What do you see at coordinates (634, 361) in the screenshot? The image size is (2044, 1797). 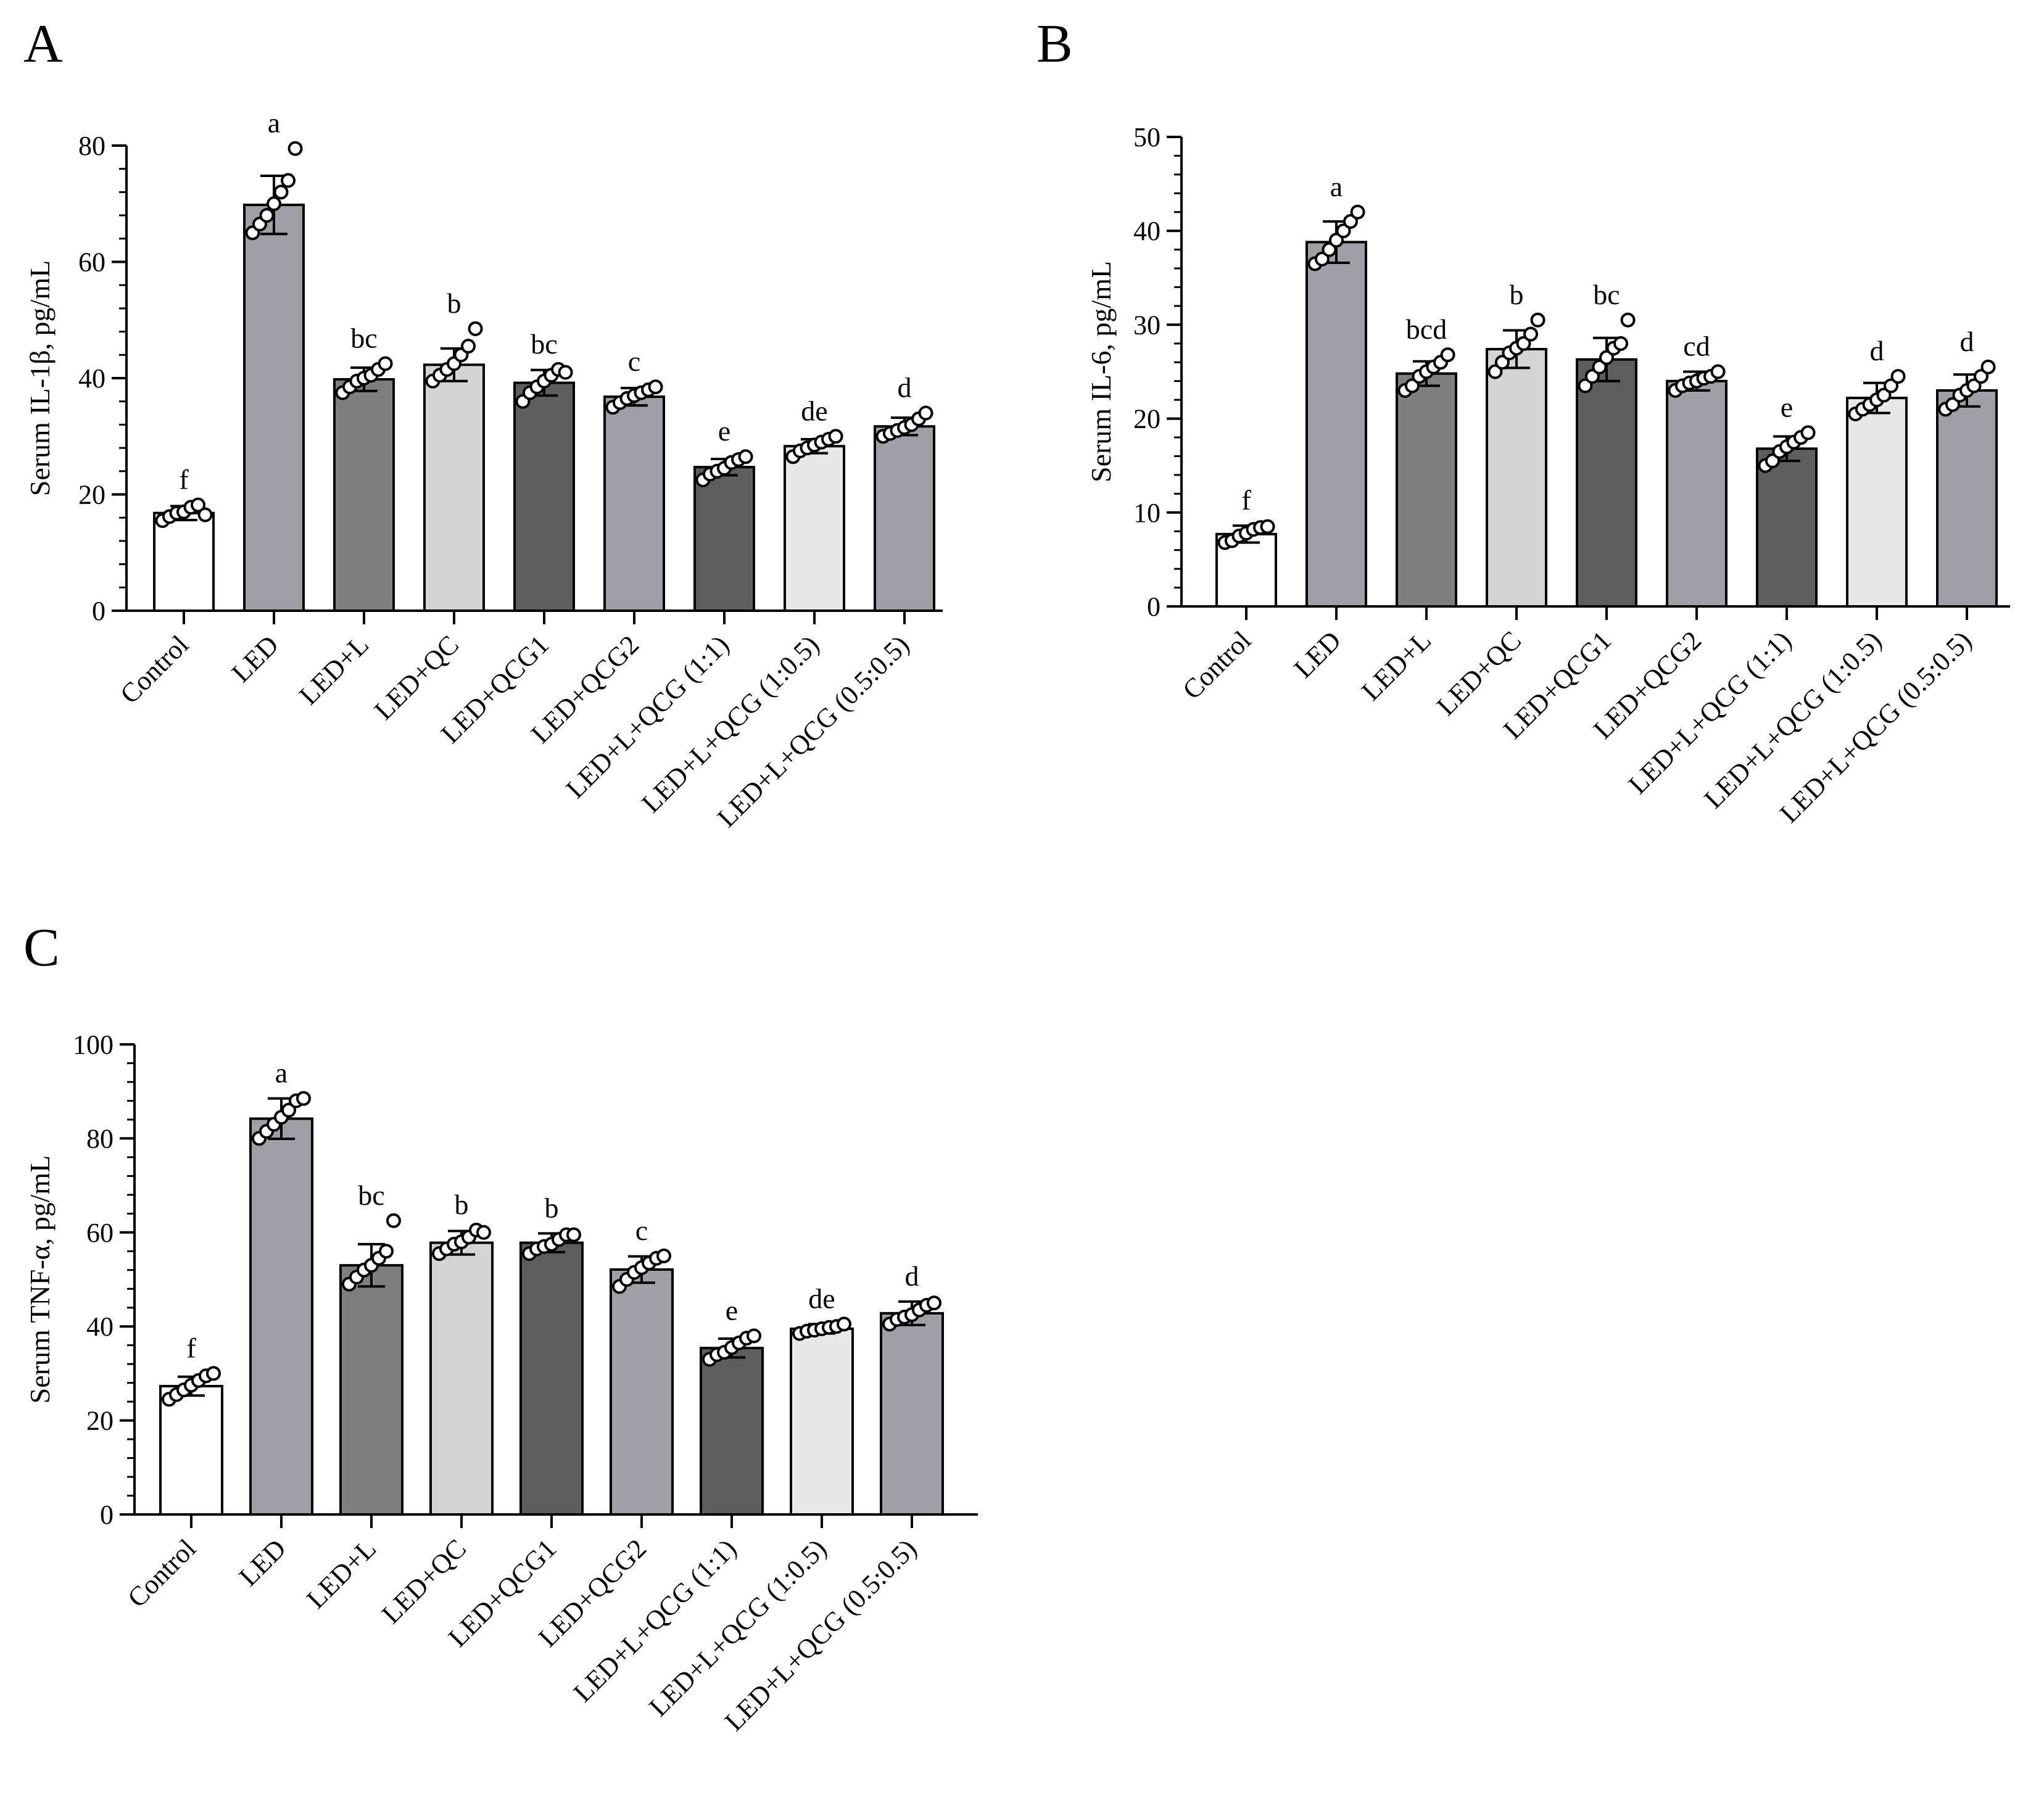 I see `significance-label: c` at bounding box center [634, 361].